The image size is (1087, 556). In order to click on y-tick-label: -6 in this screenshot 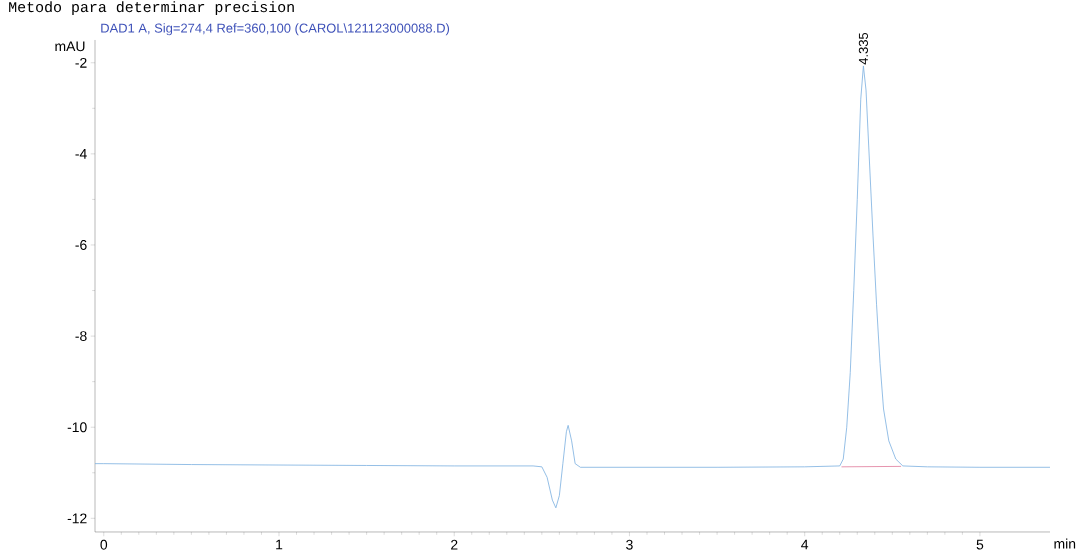, I will do `click(81, 245)`.